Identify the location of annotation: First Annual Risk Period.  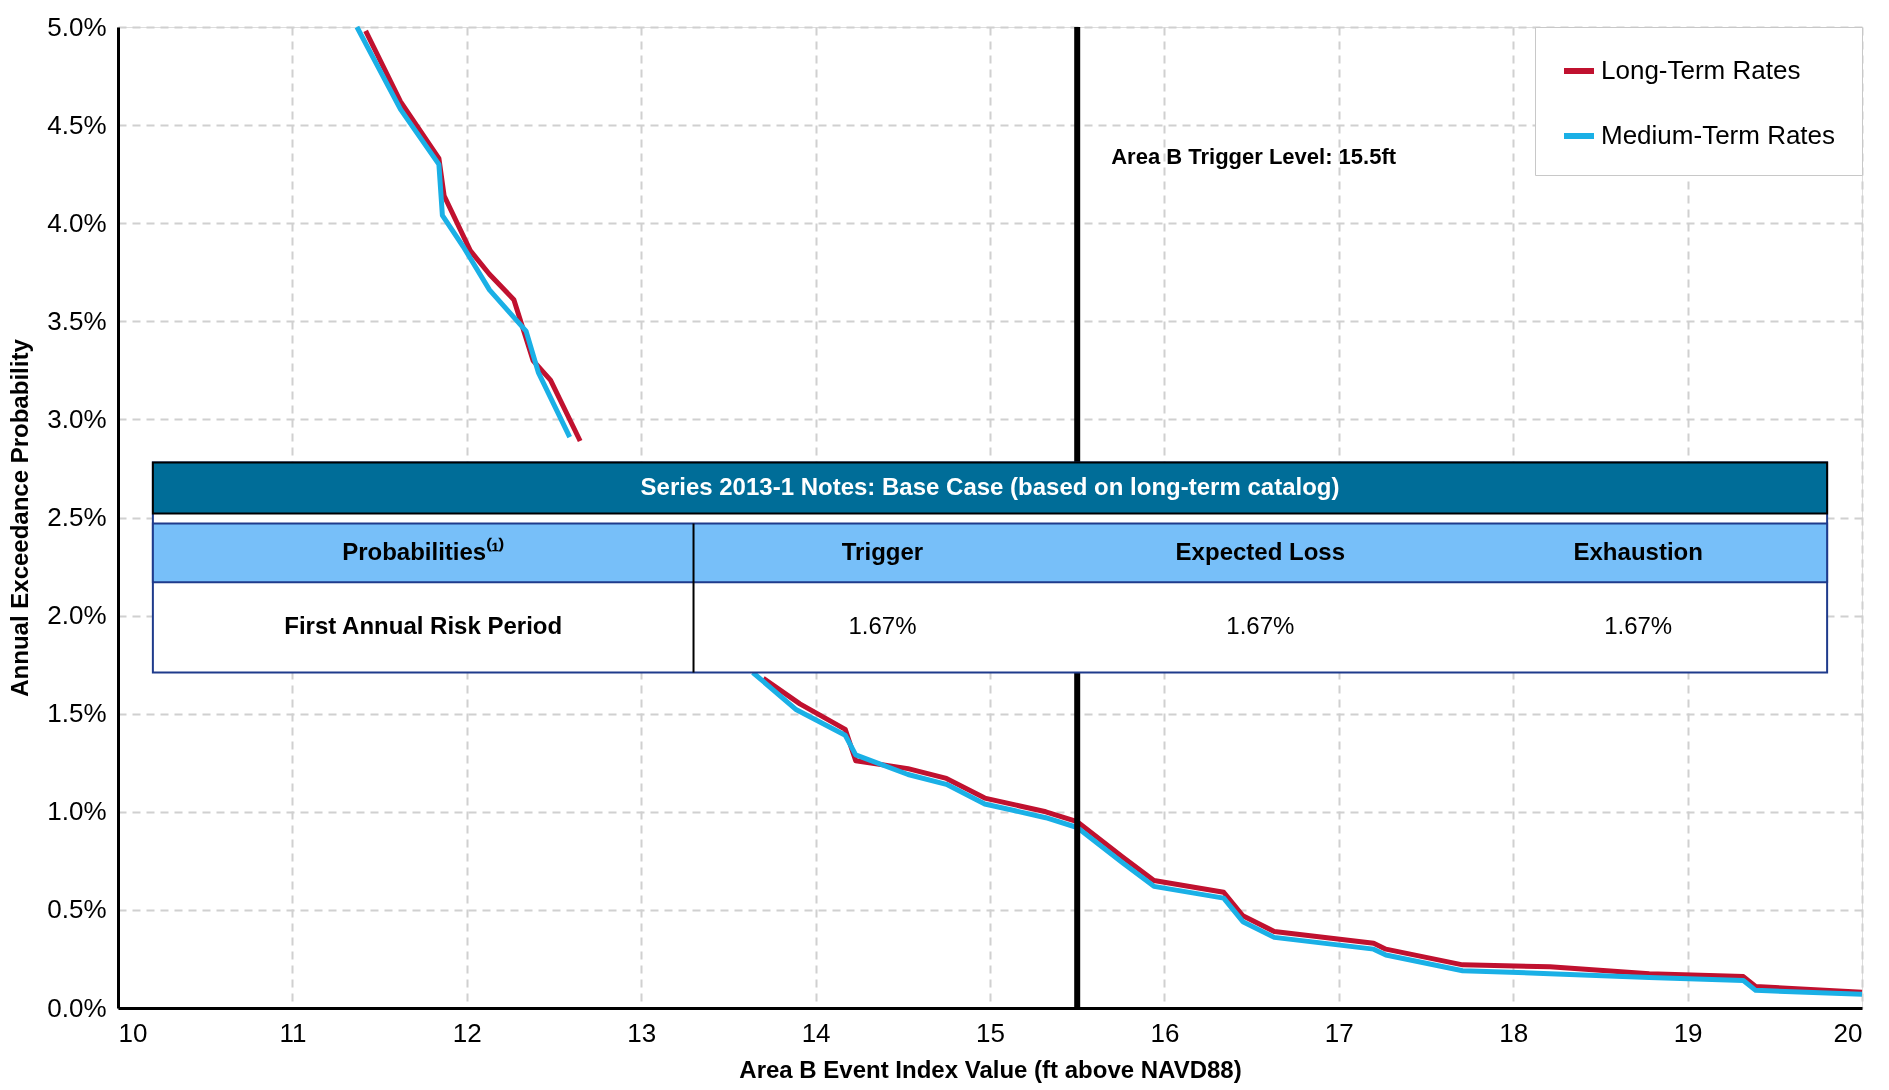
(423, 626).